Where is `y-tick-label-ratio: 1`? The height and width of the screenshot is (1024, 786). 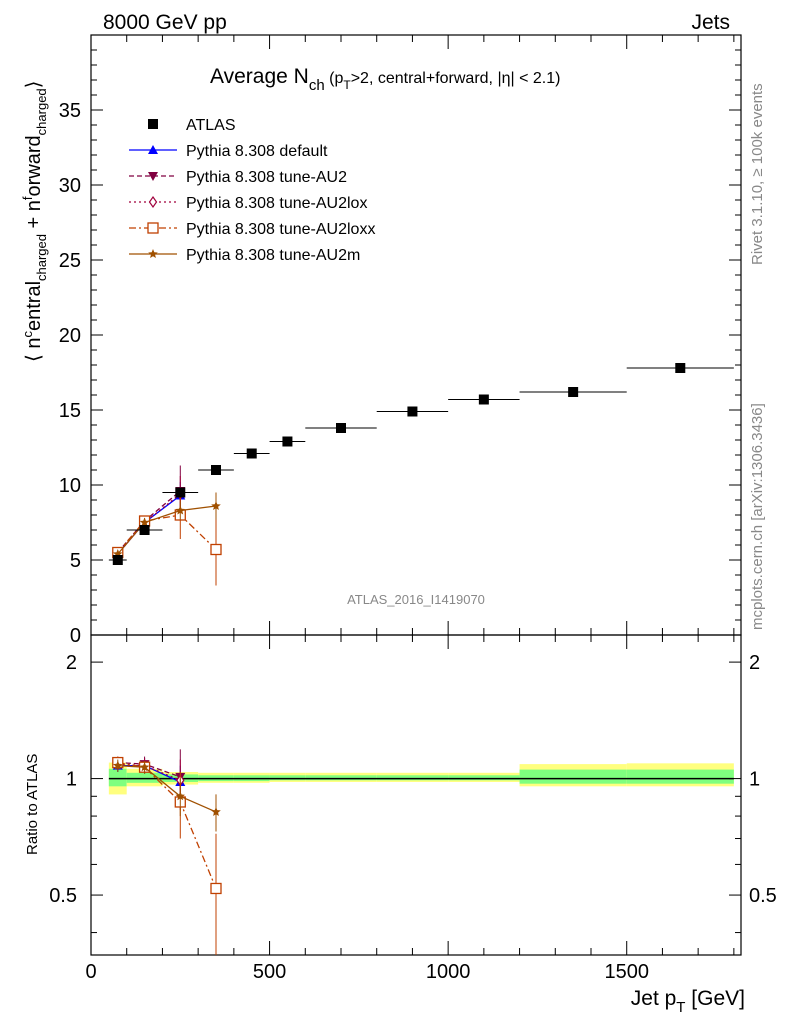 y-tick-label-ratio: 1 is located at coordinates (71, 780).